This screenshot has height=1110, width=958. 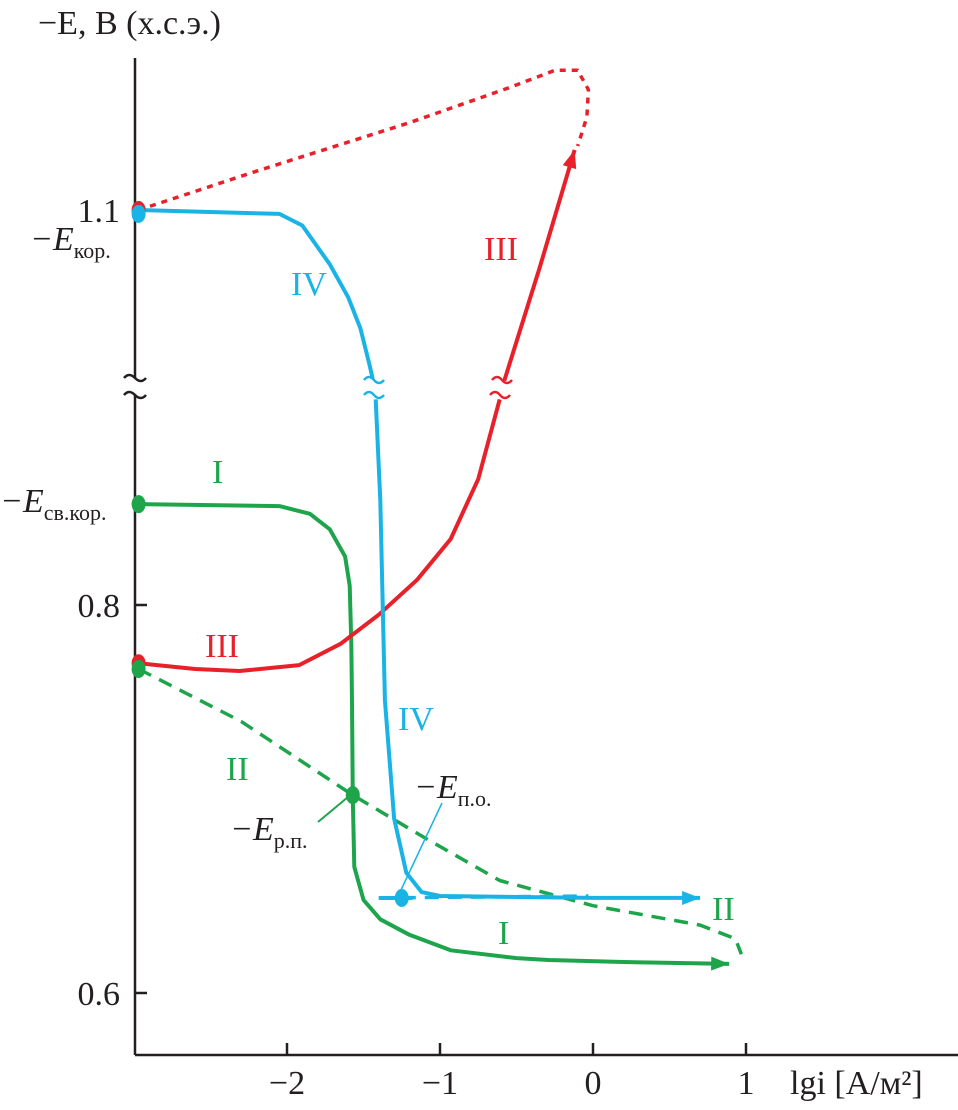 I want to click on curve-label-iv-upper: IV, so click(x=309, y=284).